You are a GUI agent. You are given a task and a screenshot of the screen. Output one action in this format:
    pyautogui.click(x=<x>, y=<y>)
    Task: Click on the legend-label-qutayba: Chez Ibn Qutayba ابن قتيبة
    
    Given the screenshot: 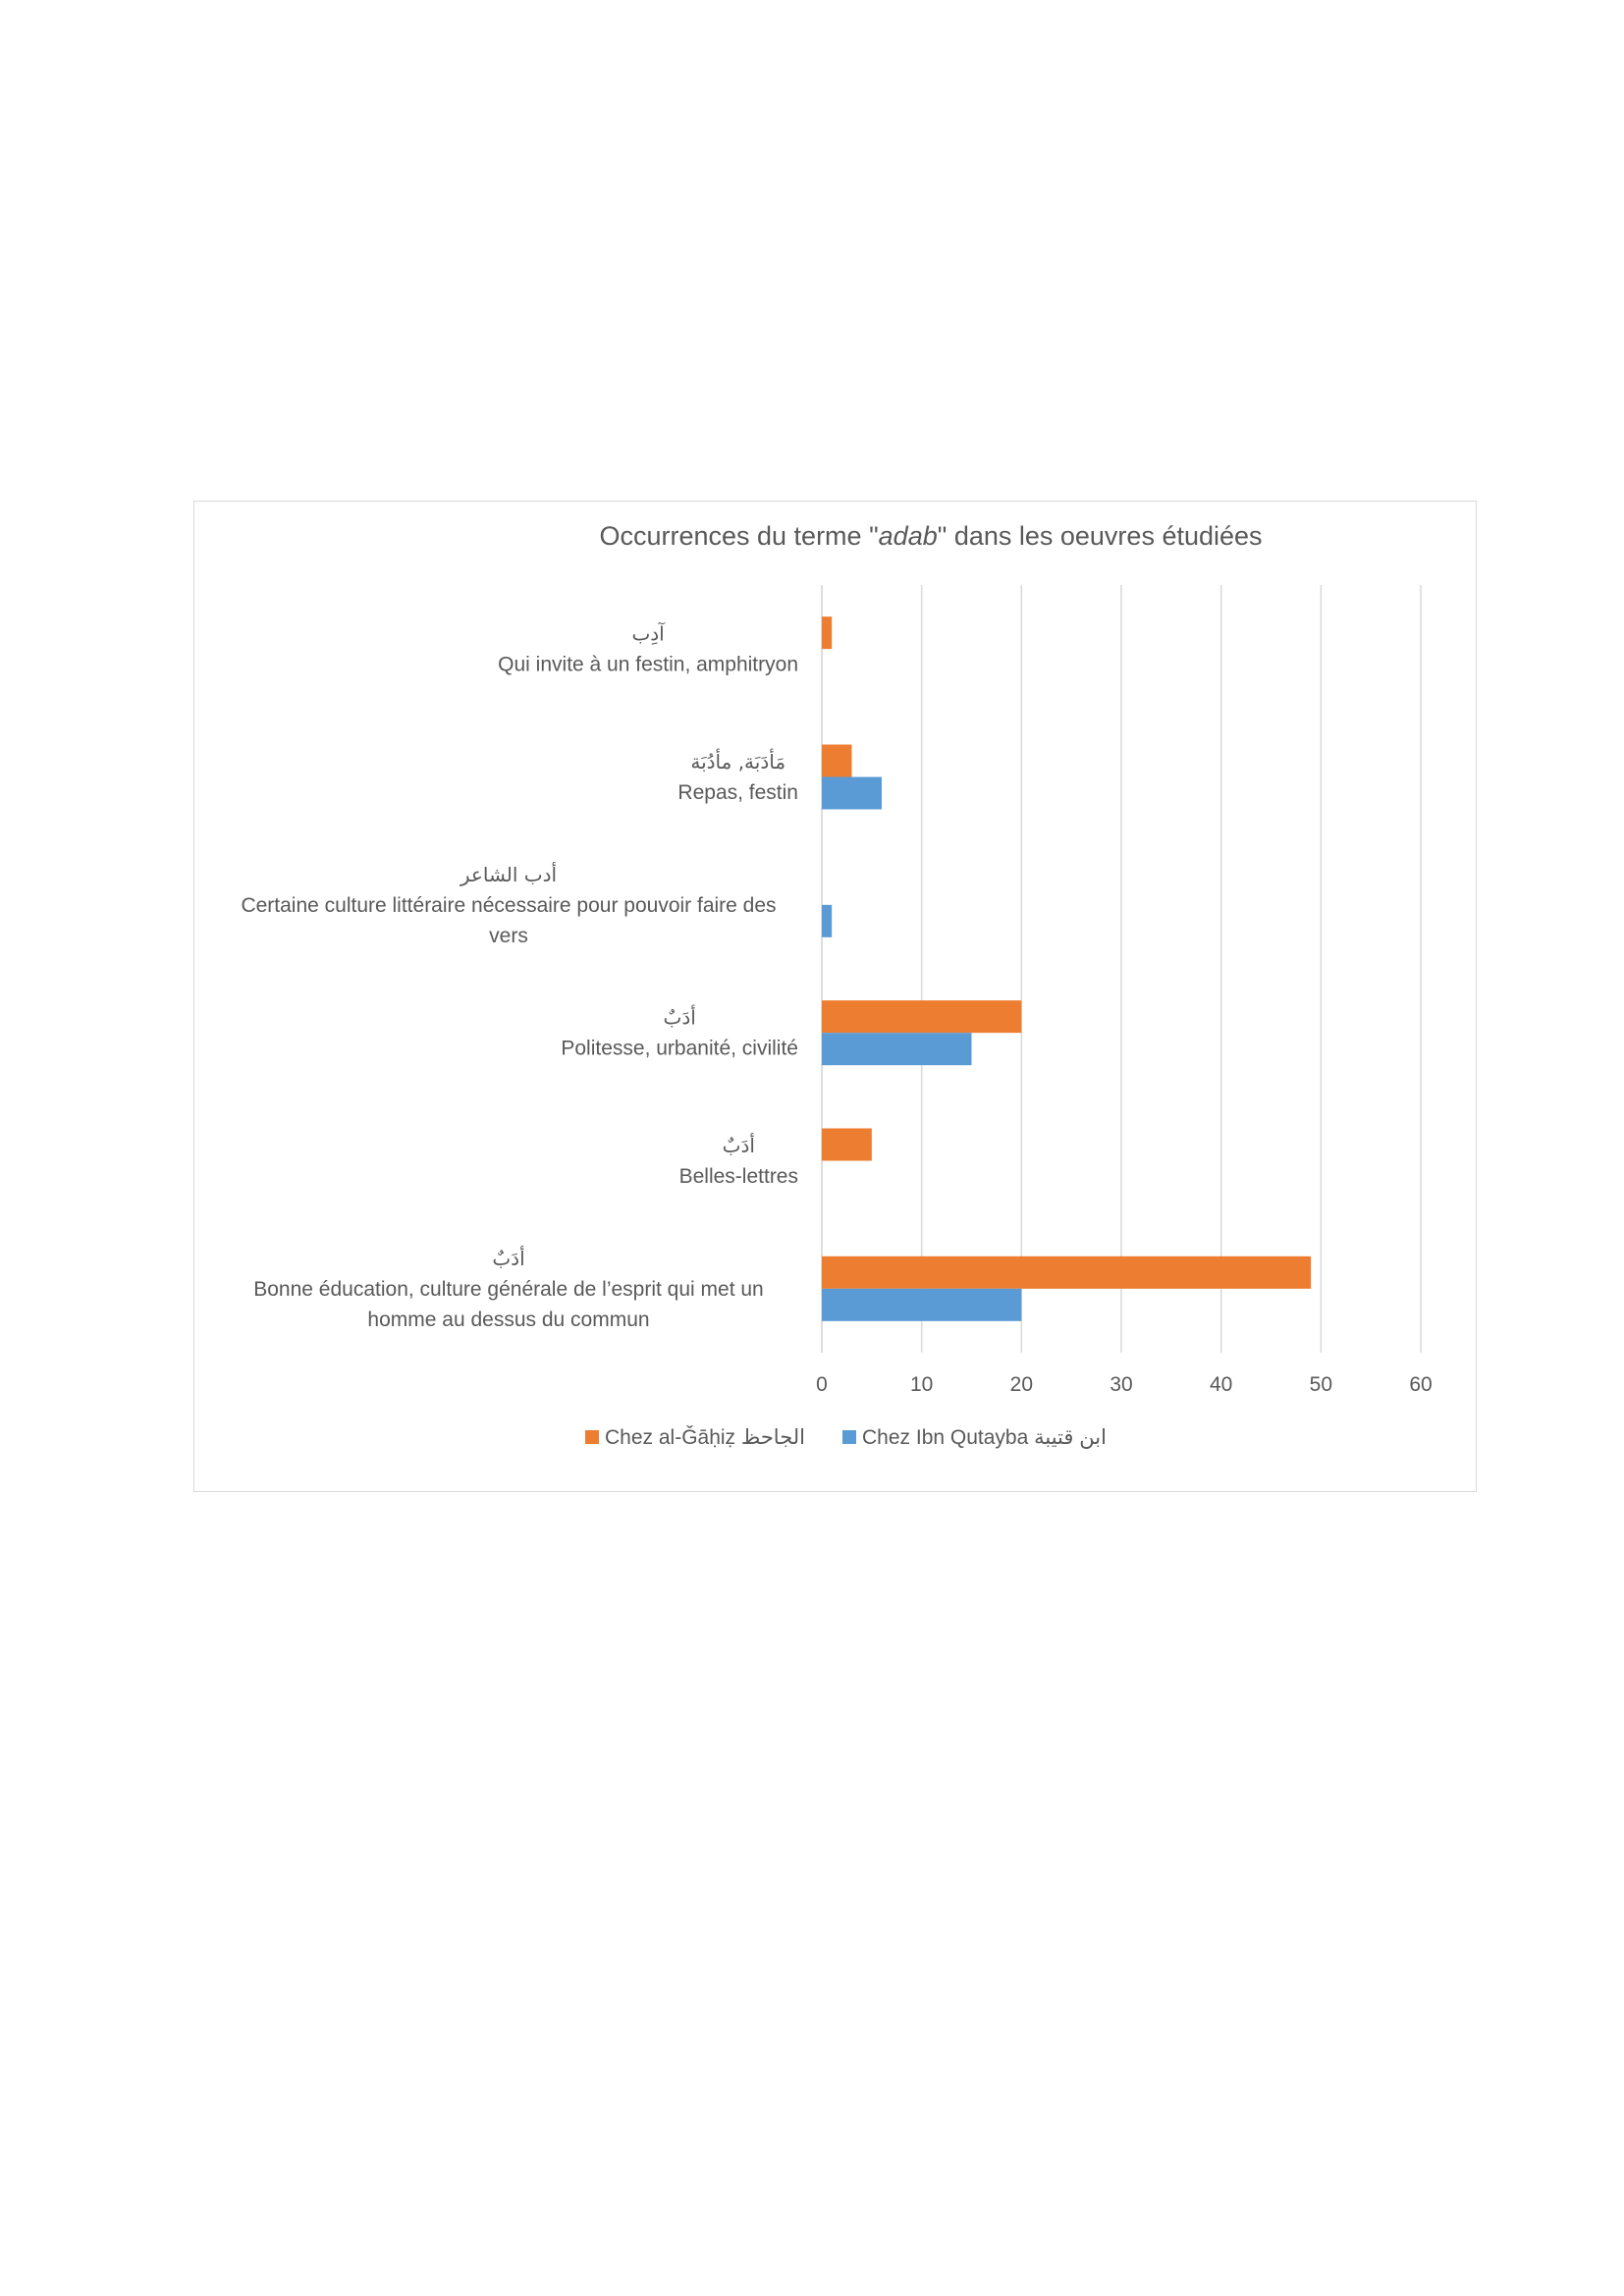 What is the action you would take?
    pyautogui.click(x=984, y=1437)
    